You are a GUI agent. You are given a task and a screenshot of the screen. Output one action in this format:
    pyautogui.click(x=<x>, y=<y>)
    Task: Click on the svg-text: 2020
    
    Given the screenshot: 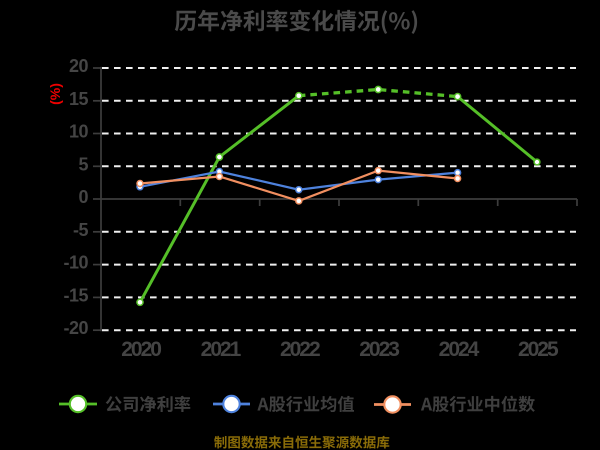 What is the action you would take?
    pyautogui.click(x=141, y=349)
    